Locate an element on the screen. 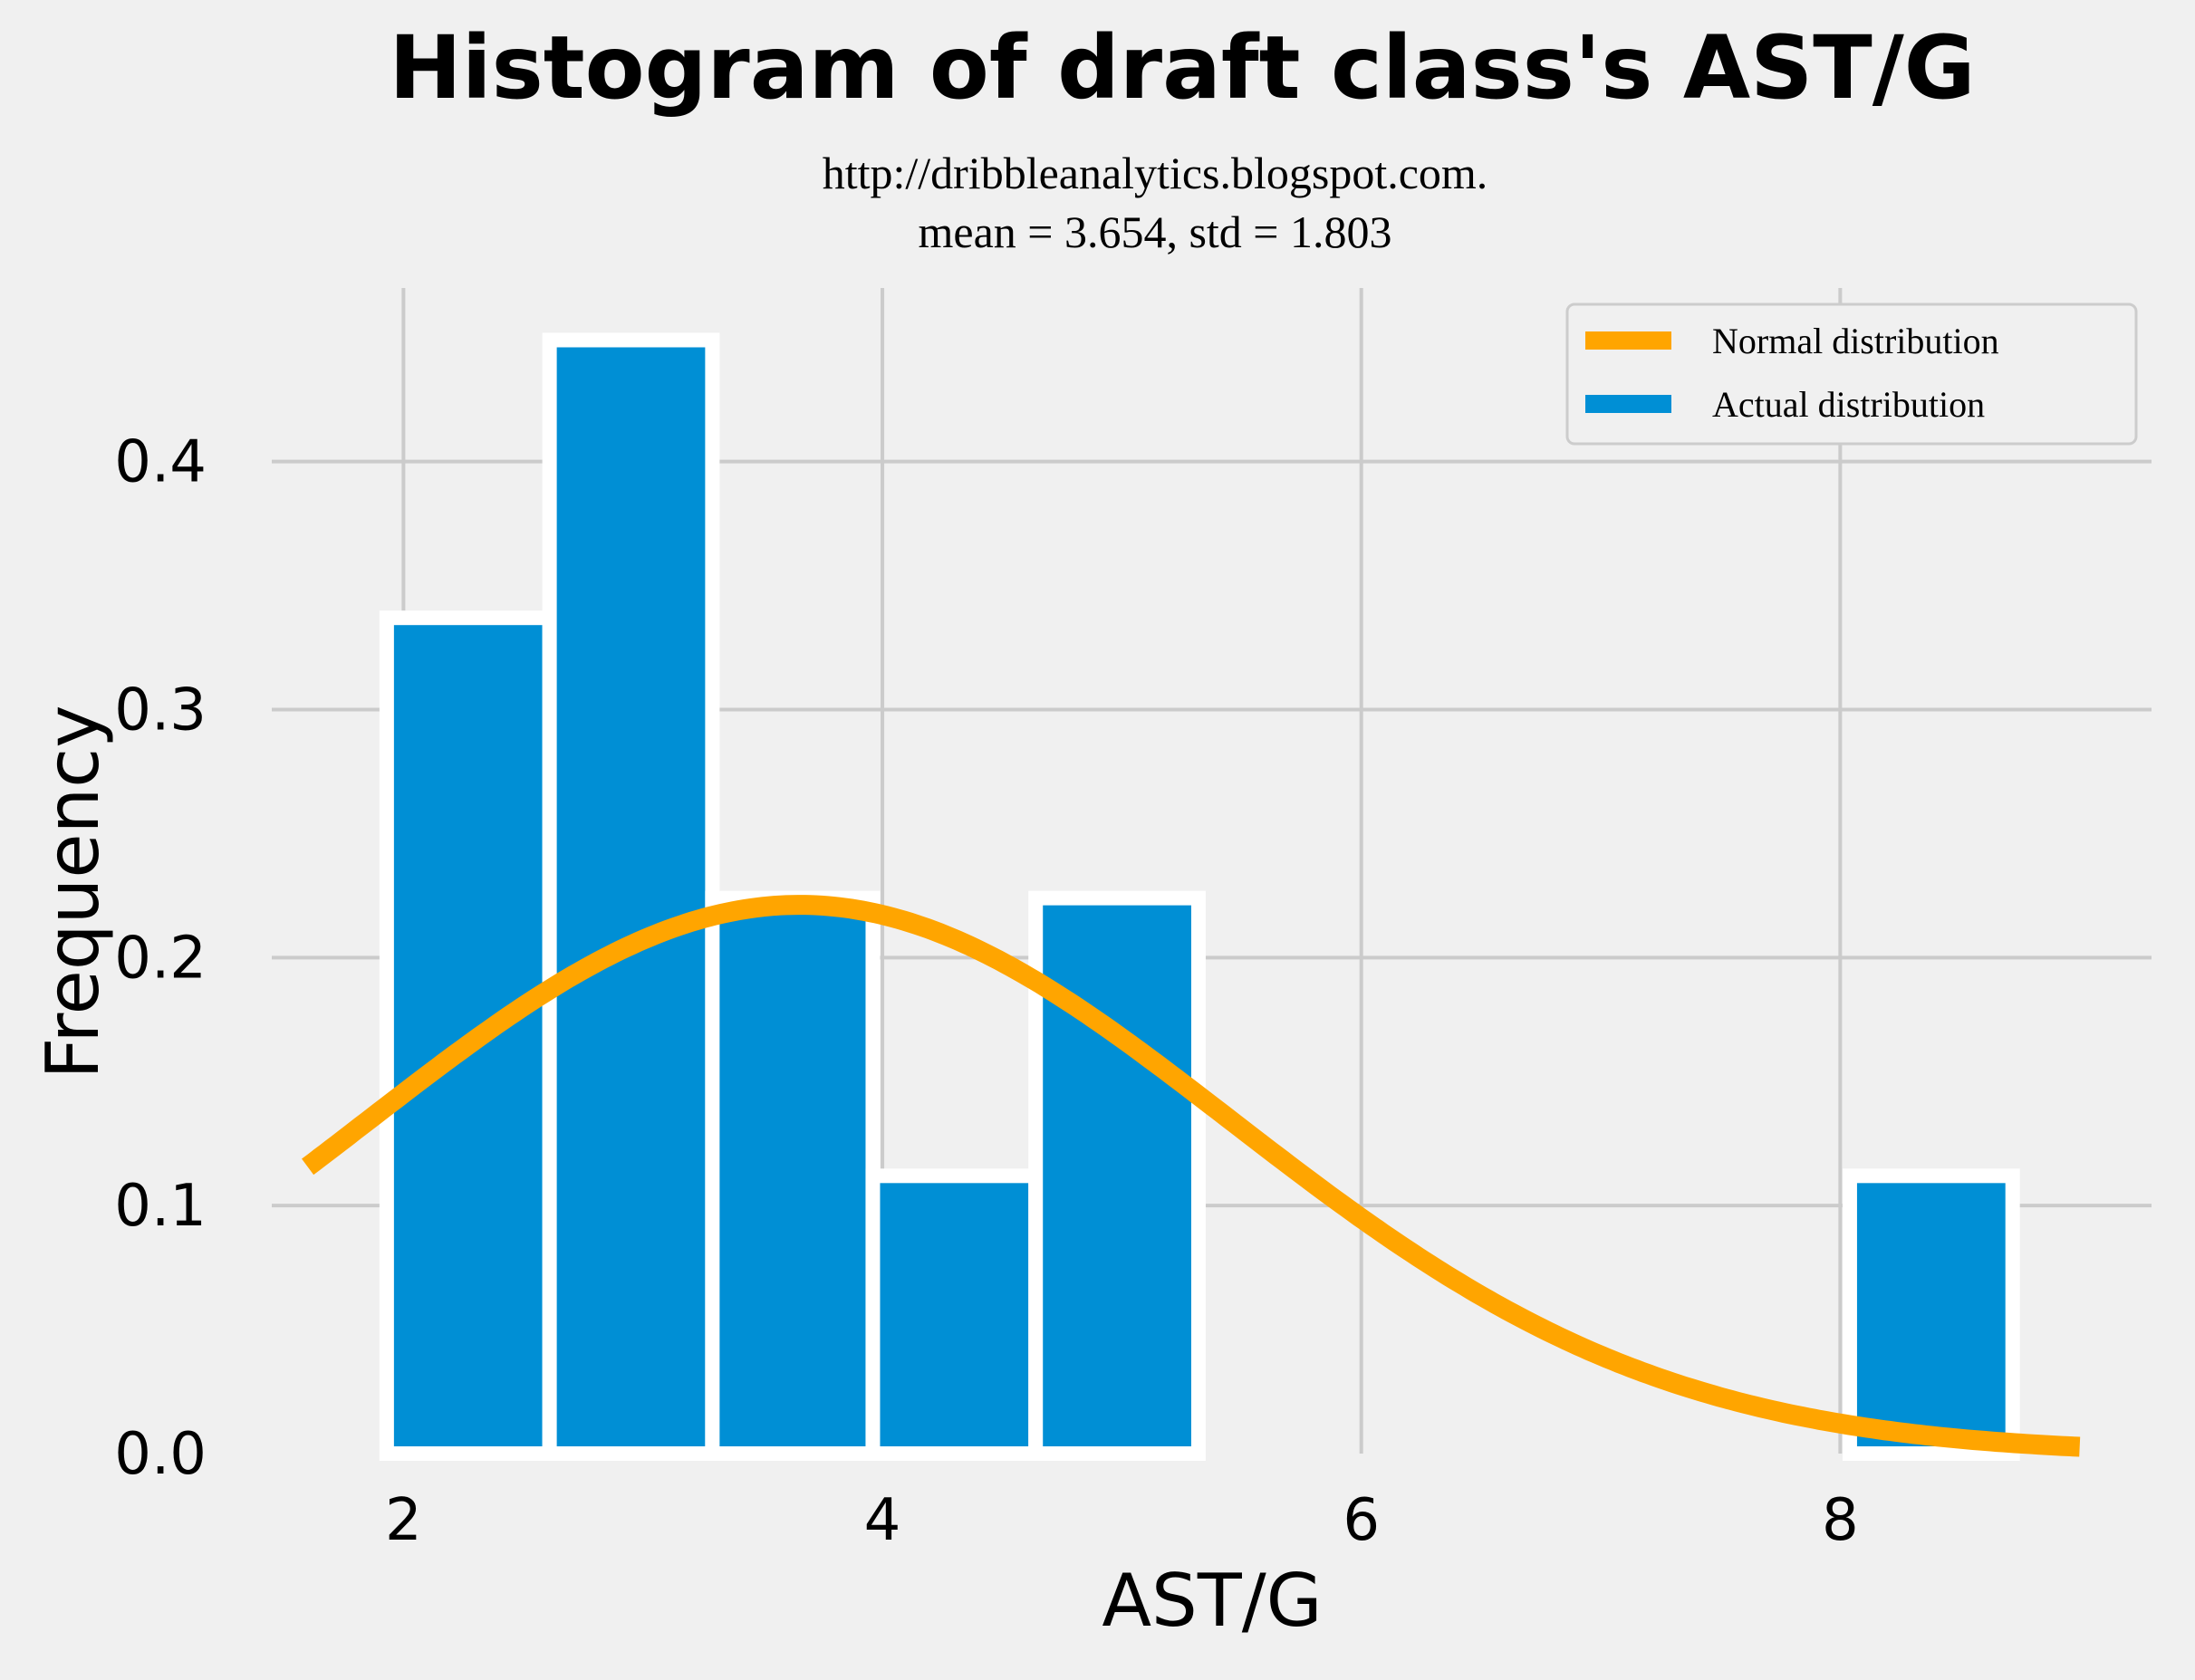 The width and height of the screenshot is (2195, 1680). x-tick-label: 2 is located at coordinates (404, 1520).